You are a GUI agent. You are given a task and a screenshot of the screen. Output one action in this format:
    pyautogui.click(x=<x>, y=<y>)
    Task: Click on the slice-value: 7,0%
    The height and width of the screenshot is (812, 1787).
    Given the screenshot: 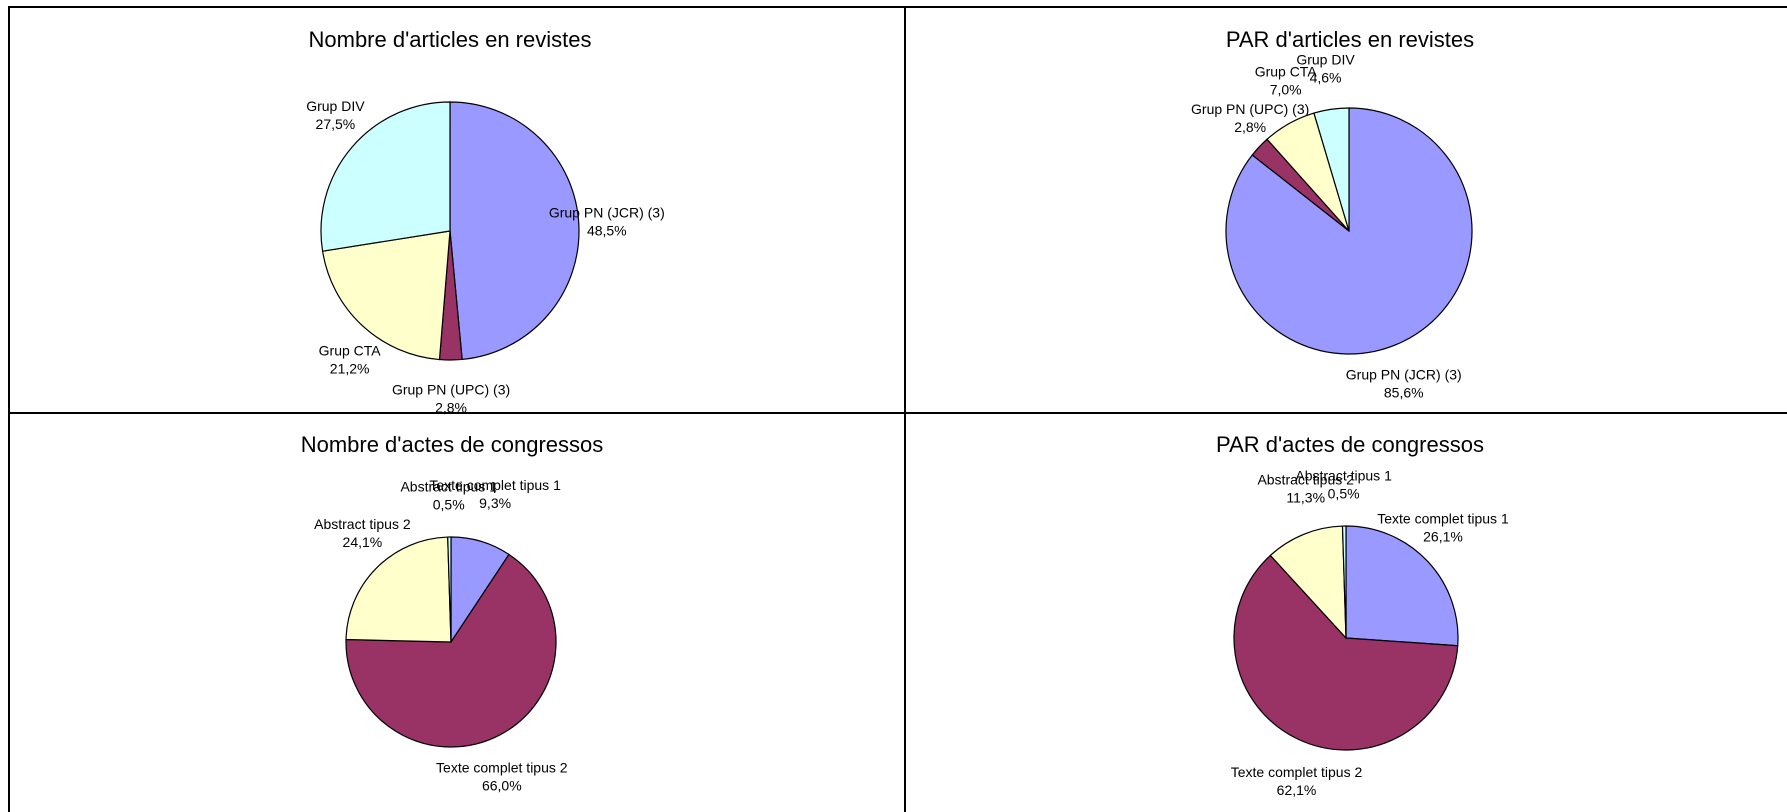 What is the action you would take?
    pyautogui.click(x=1286, y=89)
    